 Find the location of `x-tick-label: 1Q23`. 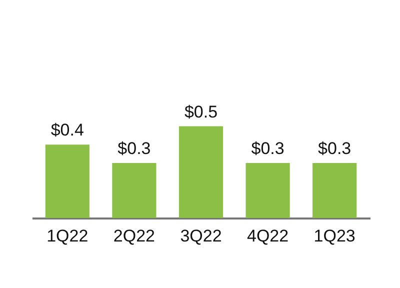

x-tick-label: 1Q23 is located at coordinates (335, 236).